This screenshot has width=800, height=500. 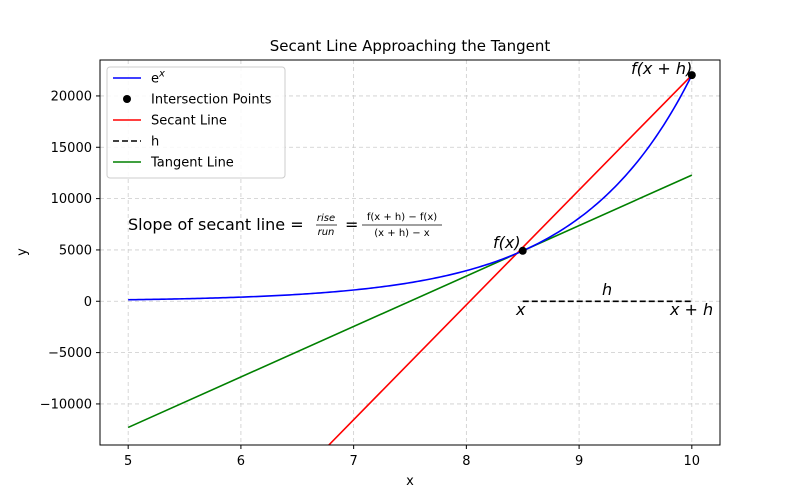 I want to click on legend-dot-swatch, so click(x=127, y=99).